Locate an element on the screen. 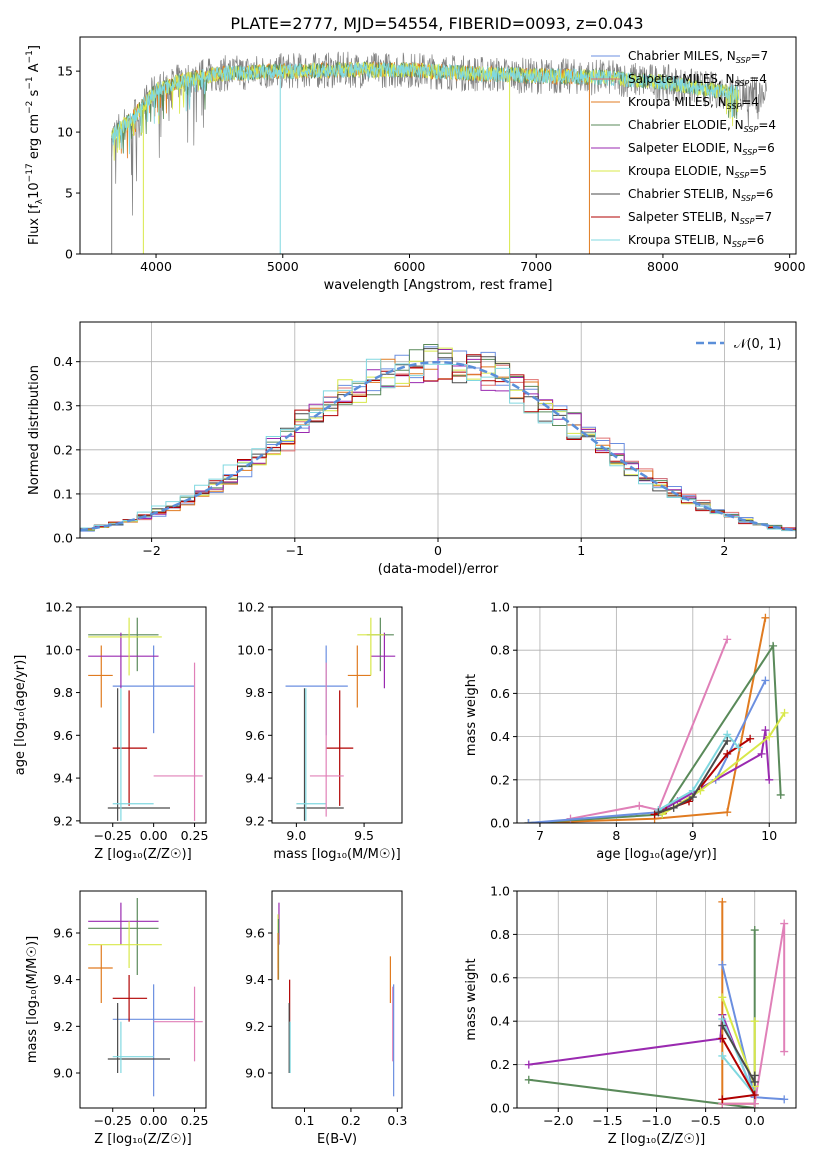 The height and width of the screenshot is (1170, 819). spectrum-model-line is located at coordinates (425, 108).